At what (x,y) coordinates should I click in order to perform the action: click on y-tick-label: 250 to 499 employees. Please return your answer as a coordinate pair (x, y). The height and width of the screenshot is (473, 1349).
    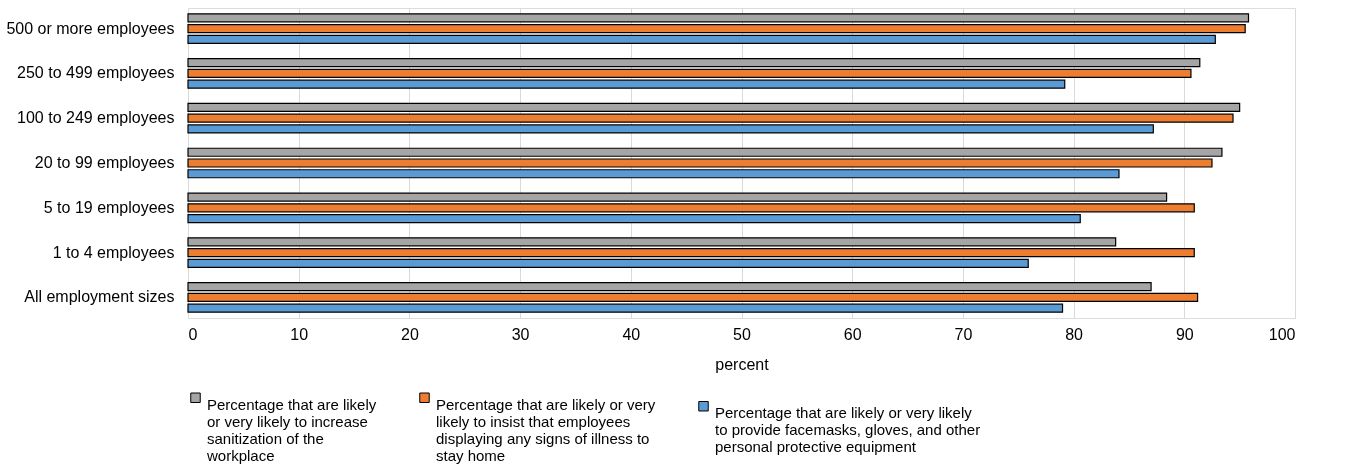
    Looking at the image, I should click on (96, 73).